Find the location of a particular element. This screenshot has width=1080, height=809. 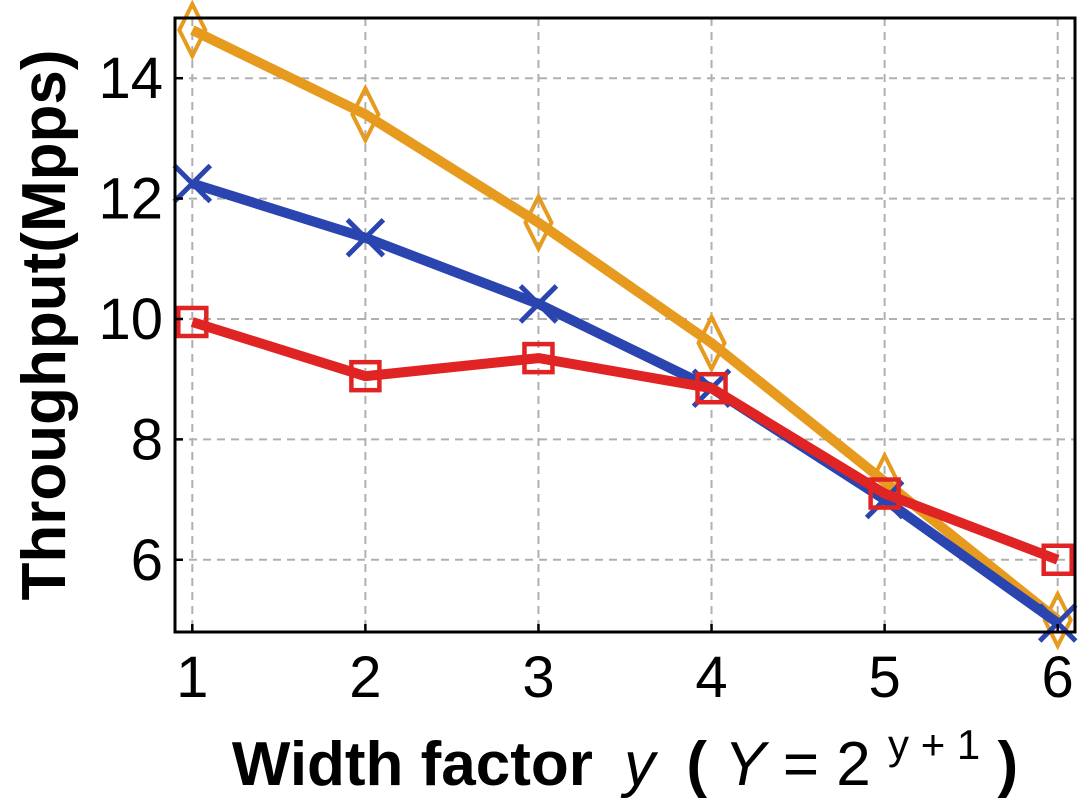

y-axis-title-group: Throughput(Mpps) is located at coordinates (44, 325).